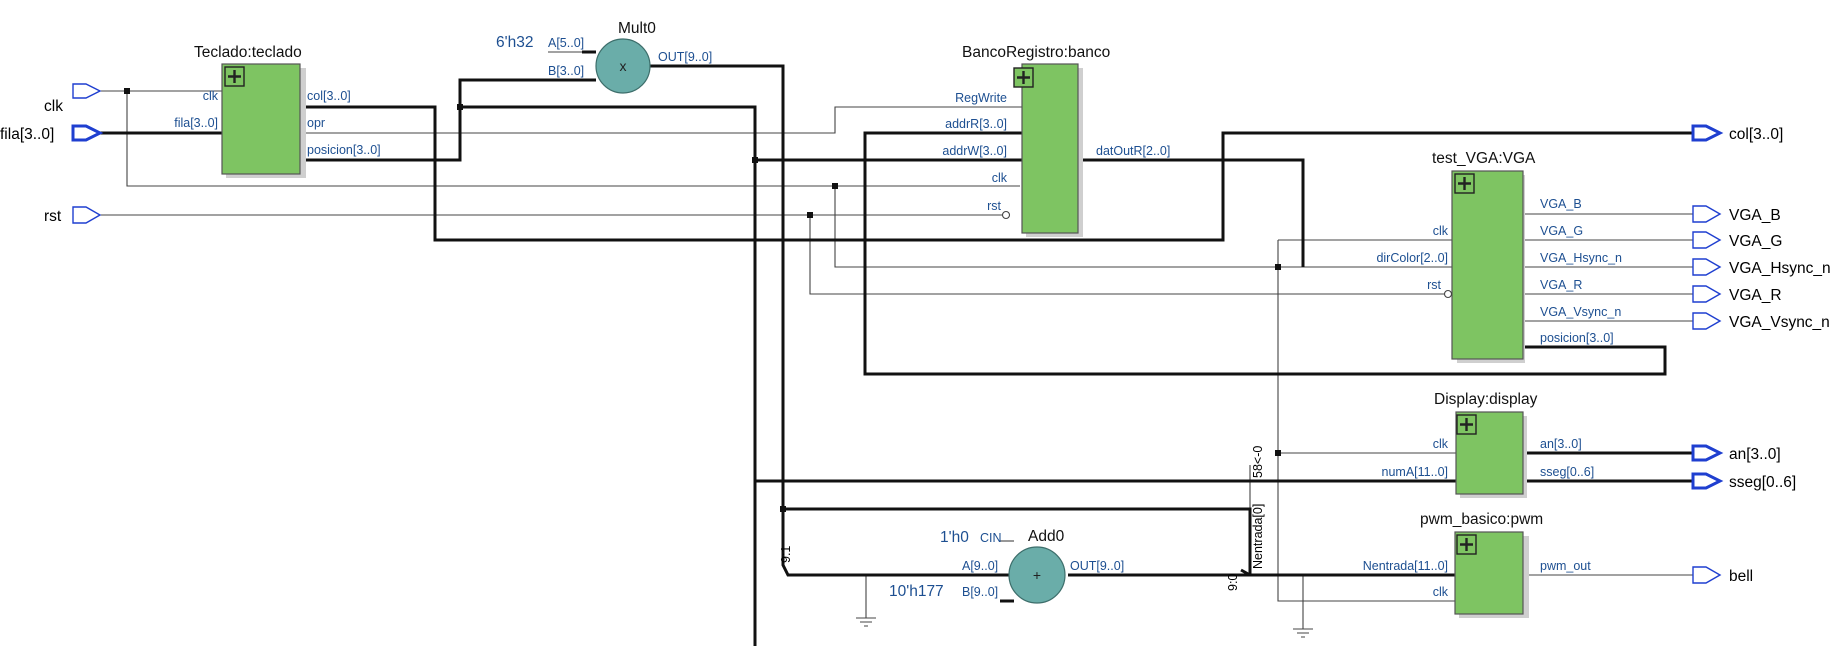 The image size is (1847, 646). What do you see at coordinates (954, 537) in the screenshot?
I see `svg-text: 1'h0` at bounding box center [954, 537].